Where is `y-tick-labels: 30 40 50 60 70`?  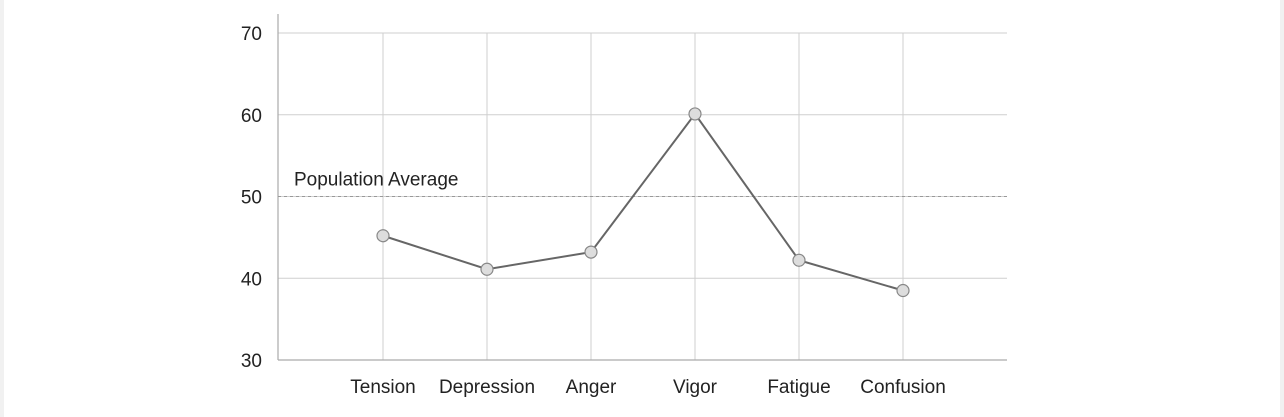 y-tick-labels: 30 40 50 60 70 is located at coordinates (251, 198).